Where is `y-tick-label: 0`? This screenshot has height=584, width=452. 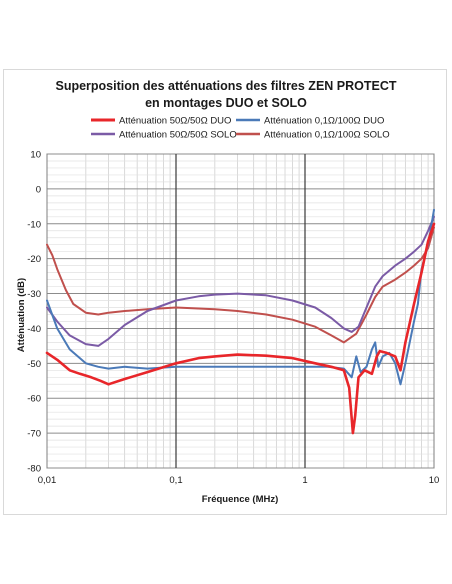
y-tick-label: 0 is located at coordinates (38, 189).